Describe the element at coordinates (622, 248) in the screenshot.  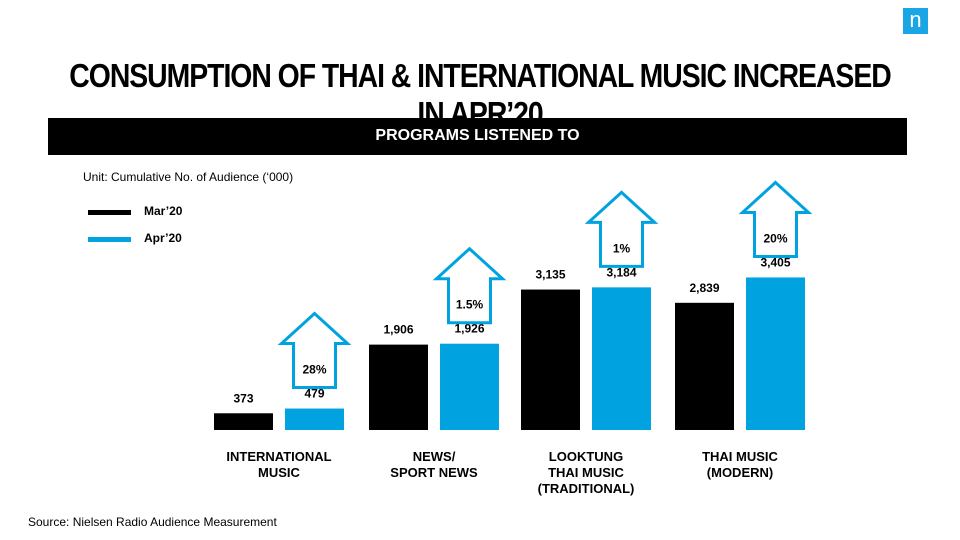
I see `growth-label-2: 1%` at that location.